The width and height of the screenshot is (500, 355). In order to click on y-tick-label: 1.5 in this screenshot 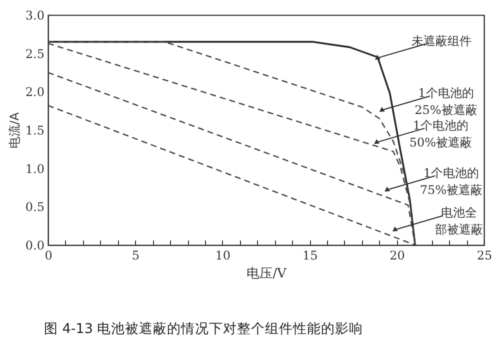, I will do `click(34, 131)`.